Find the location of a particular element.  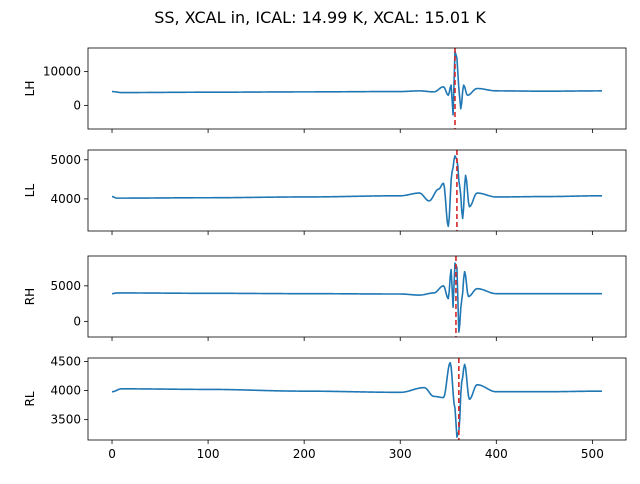

y-tick-label: 3500 is located at coordinates (65, 420).